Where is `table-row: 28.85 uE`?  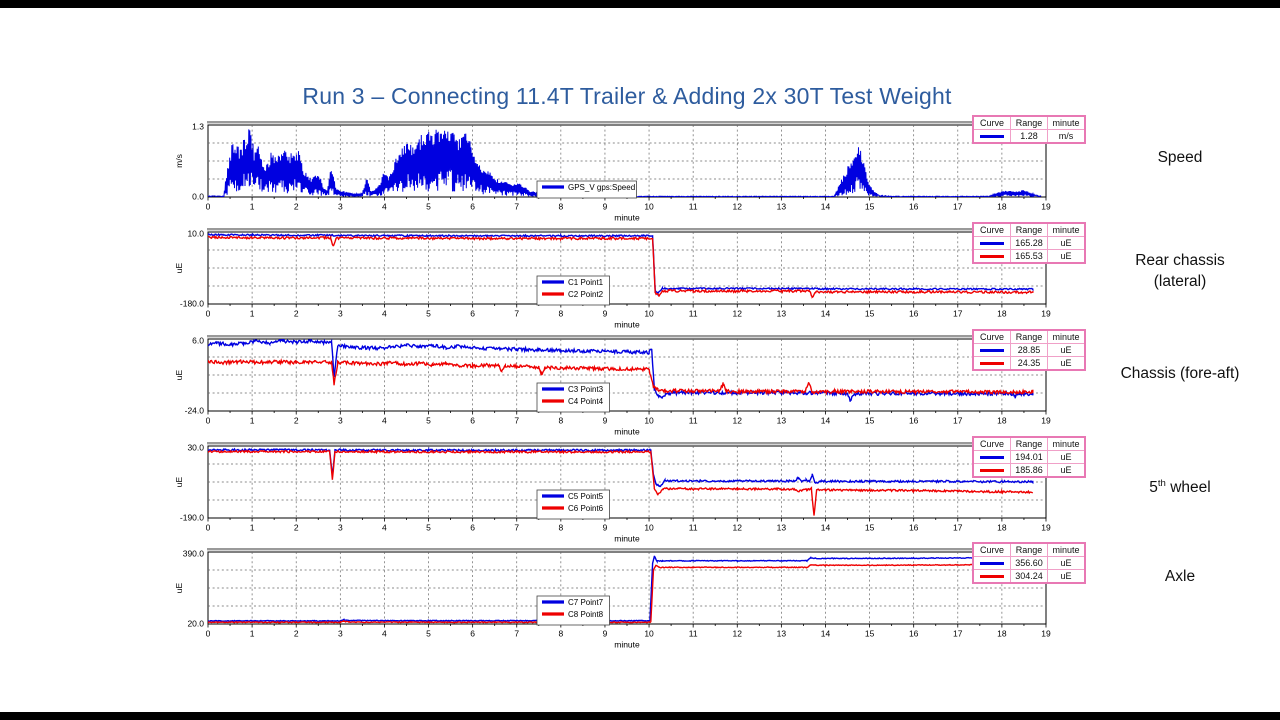
table-row: 28.85 uE is located at coordinates (1029, 350).